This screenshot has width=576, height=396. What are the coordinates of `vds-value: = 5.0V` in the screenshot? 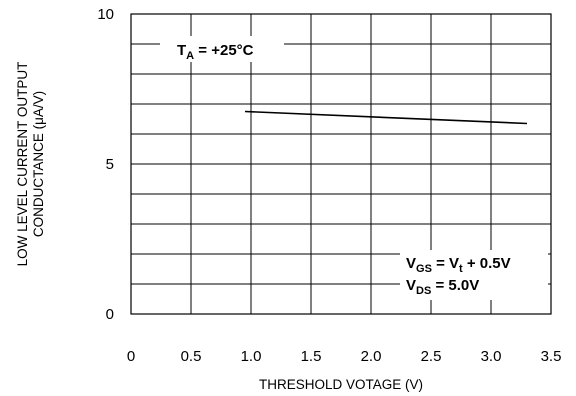 It's located at (455, 285).